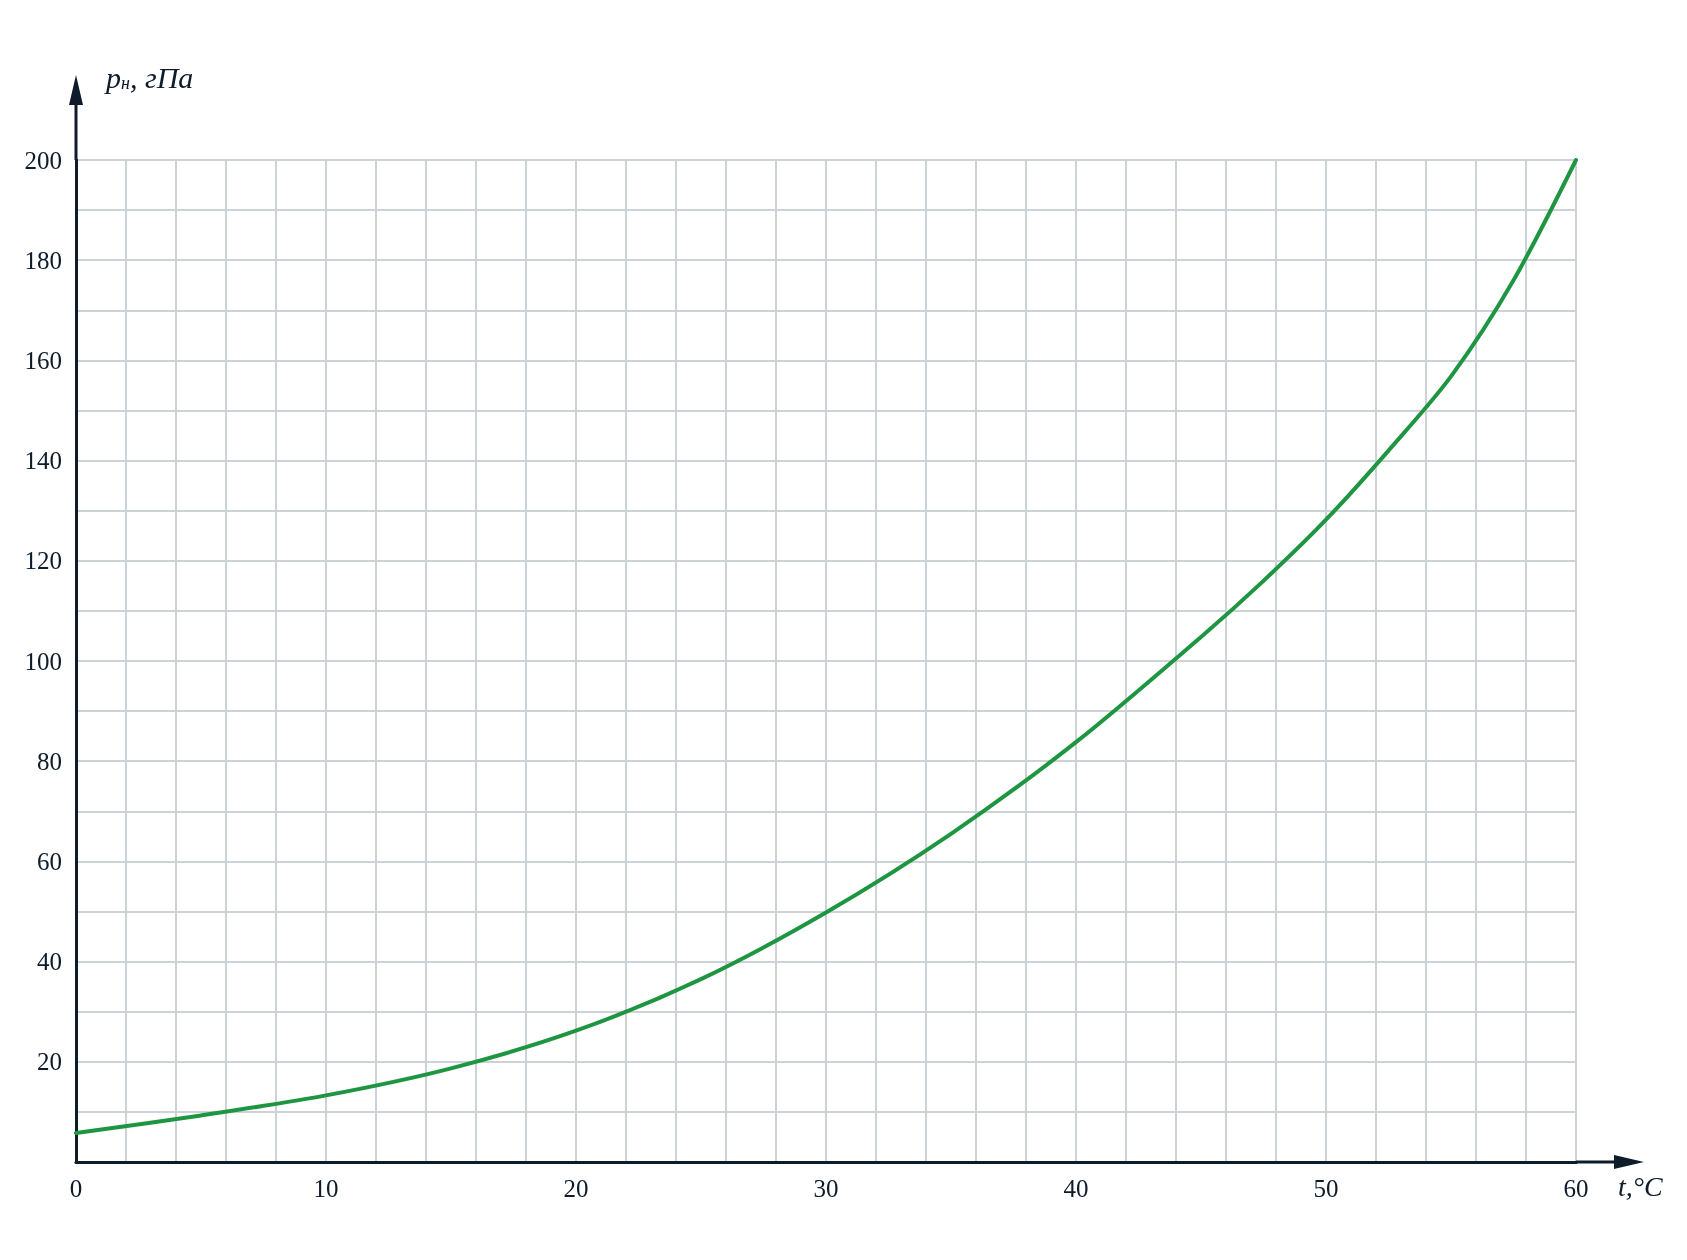 This screenshot has height=1260, width=1687. Describe the element at coordinates (49, 761) in the screenshot. I see `y-tick-label: 80` at that location.